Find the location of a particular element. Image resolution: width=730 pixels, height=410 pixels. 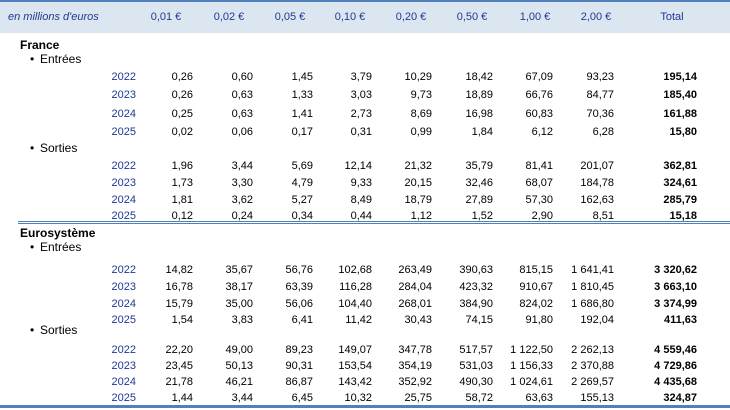

value-cell: 149,07 is located at coordinates (355, 350).